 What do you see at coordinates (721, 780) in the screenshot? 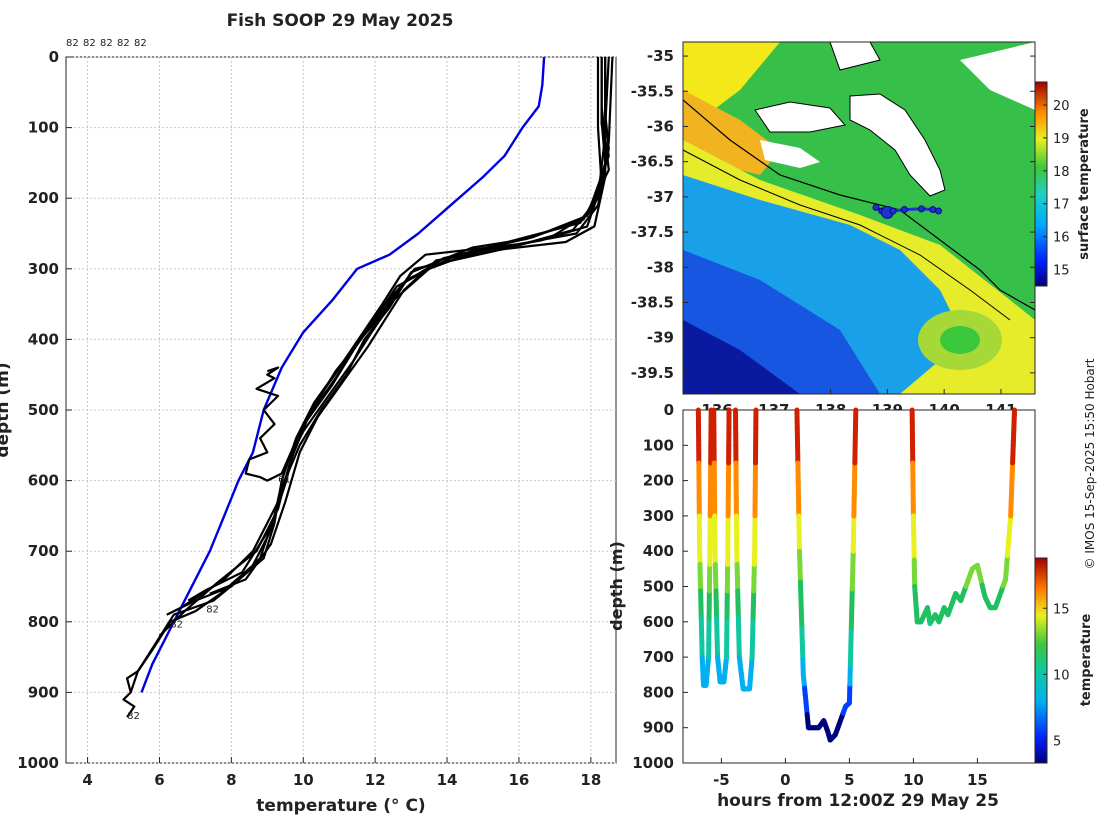
I see `depth-time-x-tick-label: -5` at bounding box center [721, 780].